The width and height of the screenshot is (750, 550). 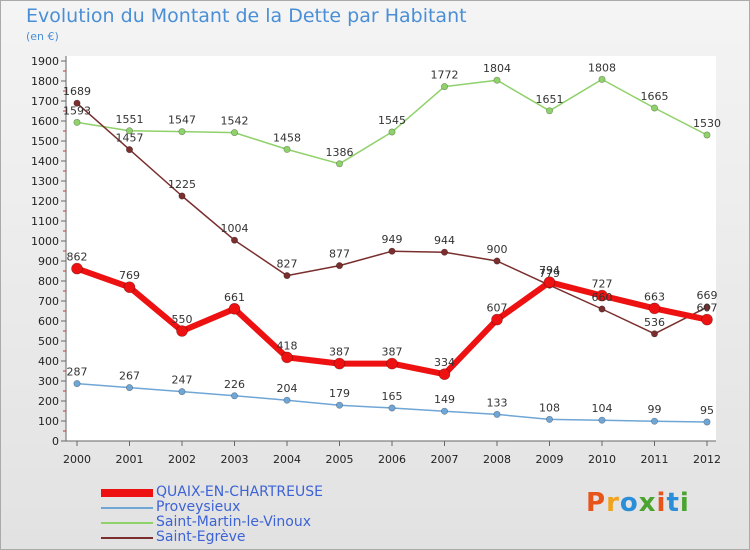 What do you see at coordinates (707, 123) in the screenshot?
I see `data-label: 1530` at bounding box center [707, 123].